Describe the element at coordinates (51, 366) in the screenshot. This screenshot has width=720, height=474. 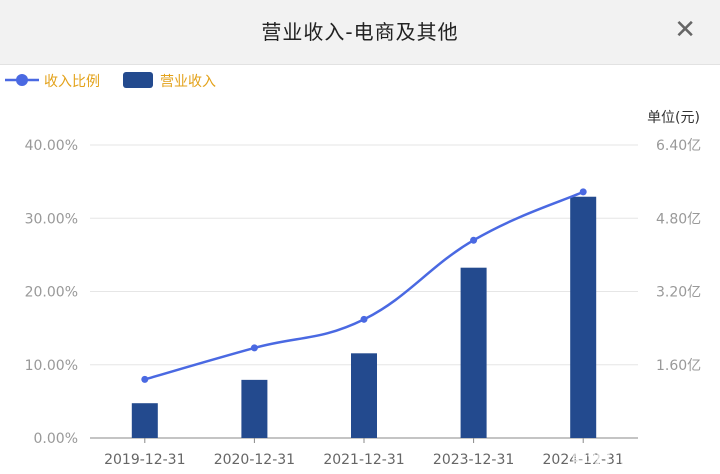
I see `left-tick-label: 10.00%` at that location.